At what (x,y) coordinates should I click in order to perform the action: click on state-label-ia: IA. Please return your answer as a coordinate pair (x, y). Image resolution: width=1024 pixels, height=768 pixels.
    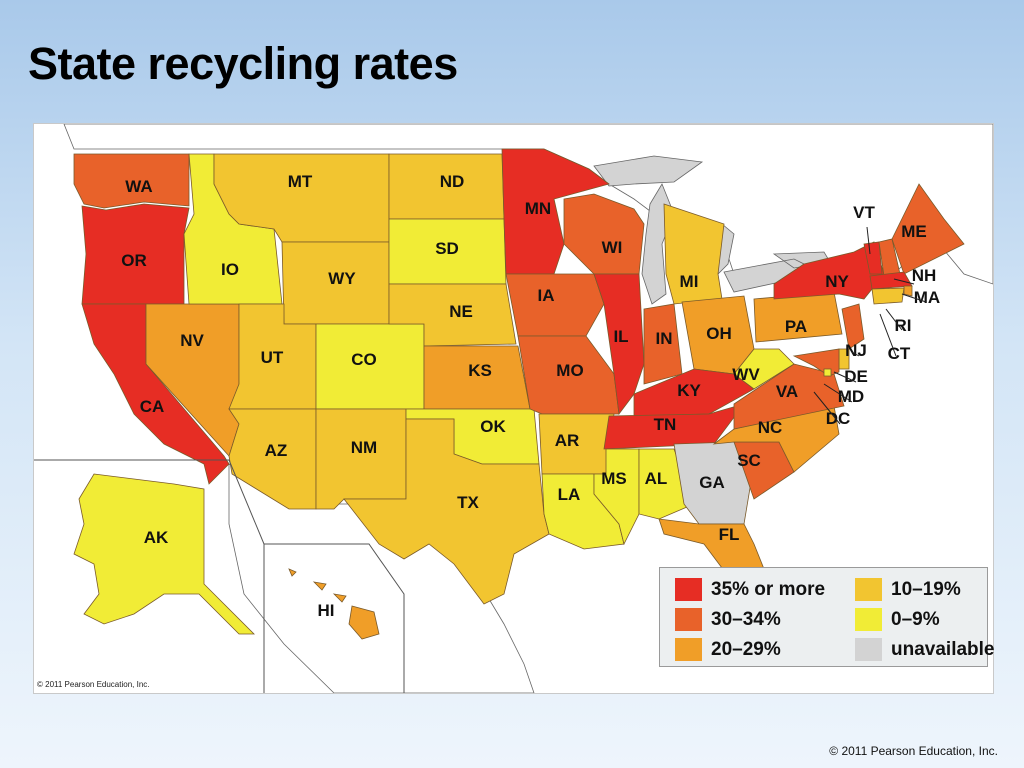
    Looking at the image, I should click on (546, 295).